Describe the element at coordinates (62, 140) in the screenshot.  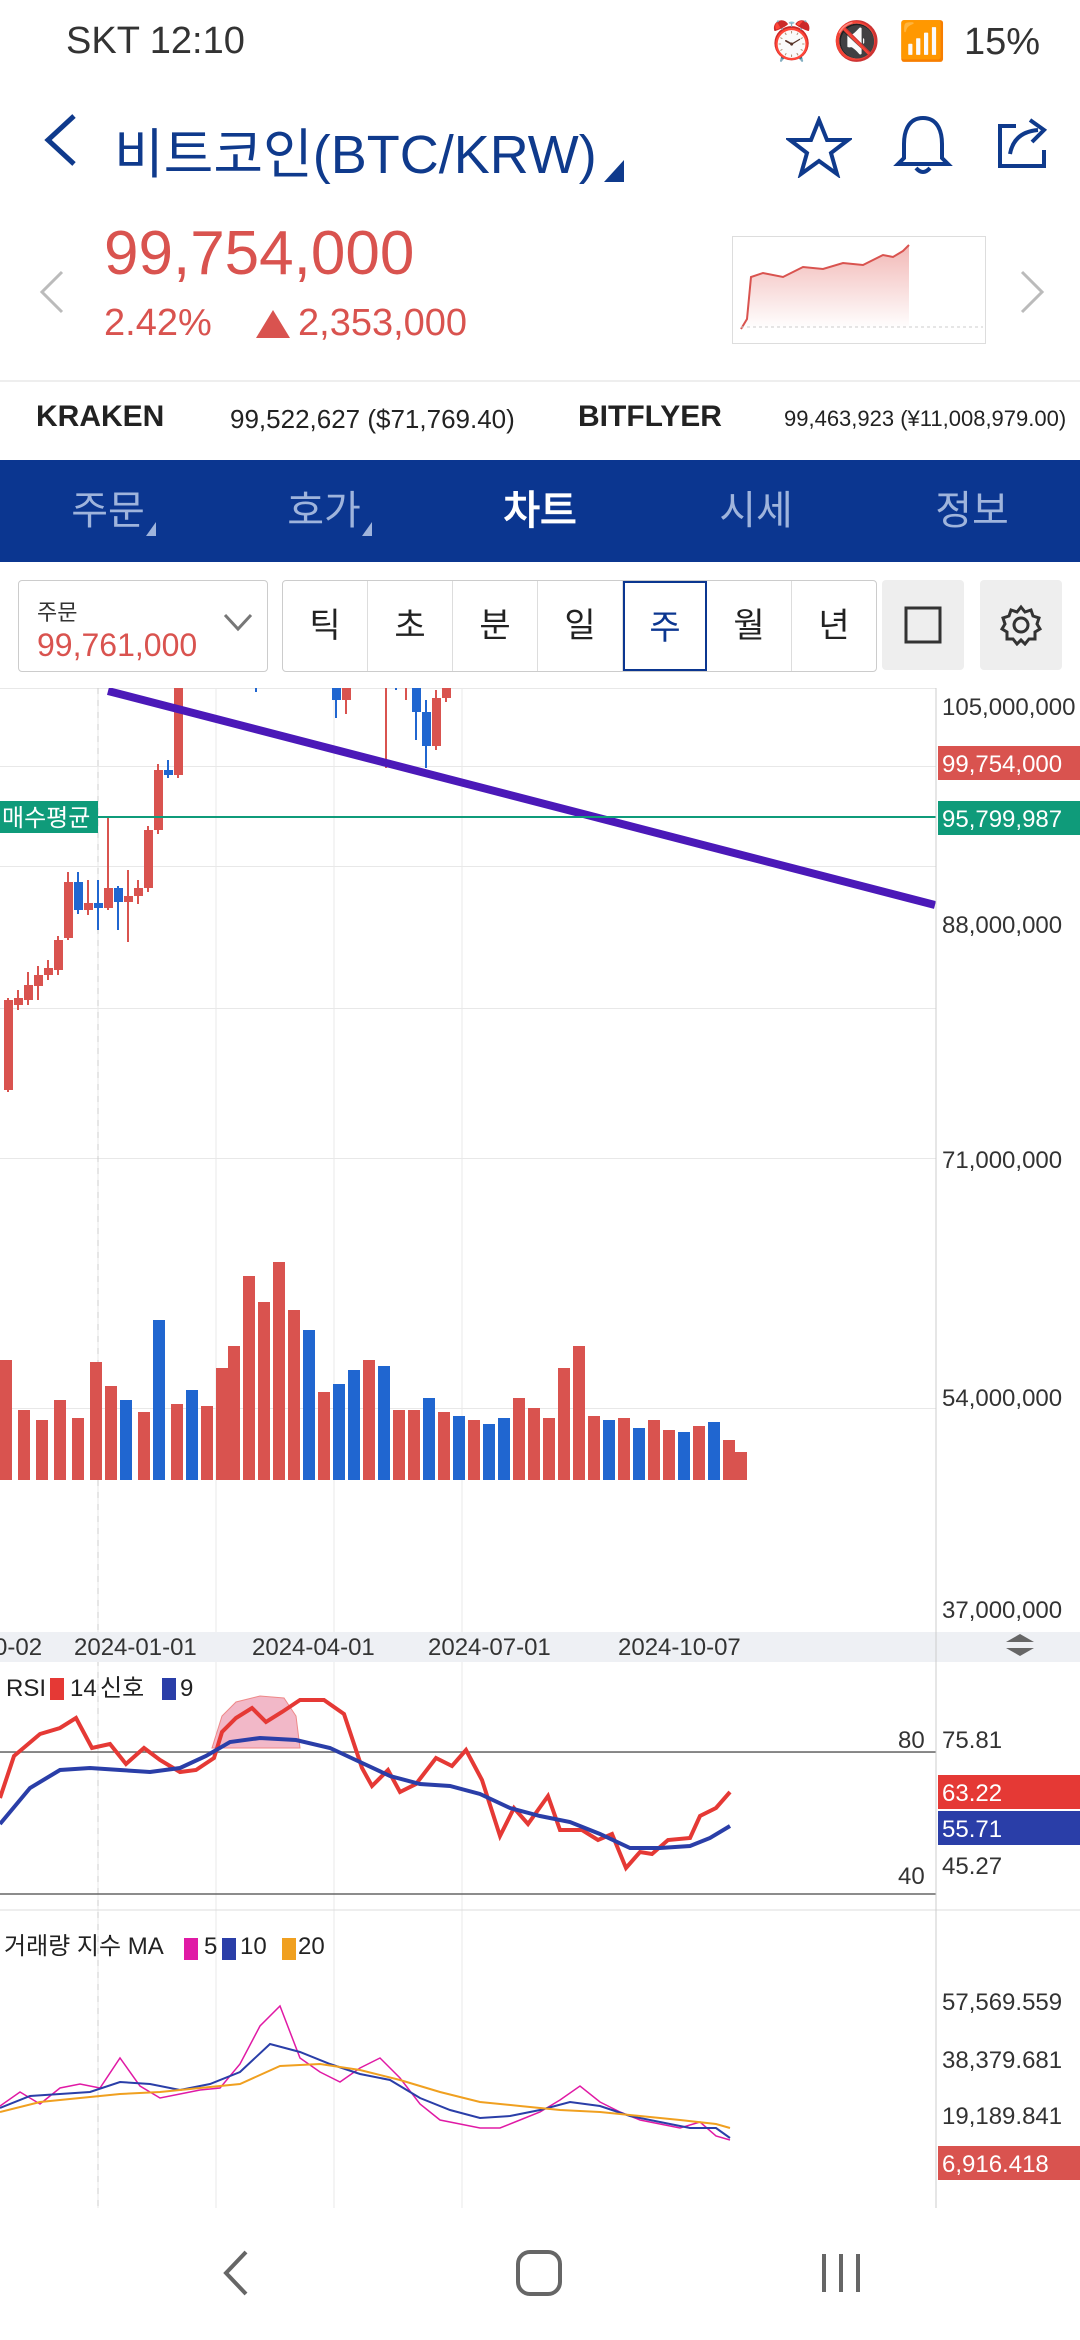
I see `back-icon` at that location.